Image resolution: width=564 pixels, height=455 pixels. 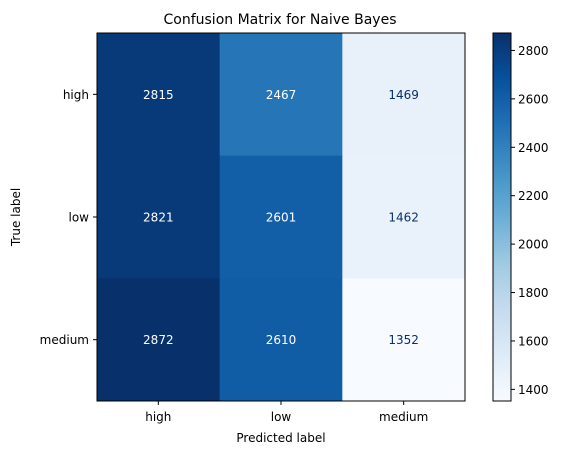 I want to click on cell-value-label: 2872, so click(x=158, y=340).